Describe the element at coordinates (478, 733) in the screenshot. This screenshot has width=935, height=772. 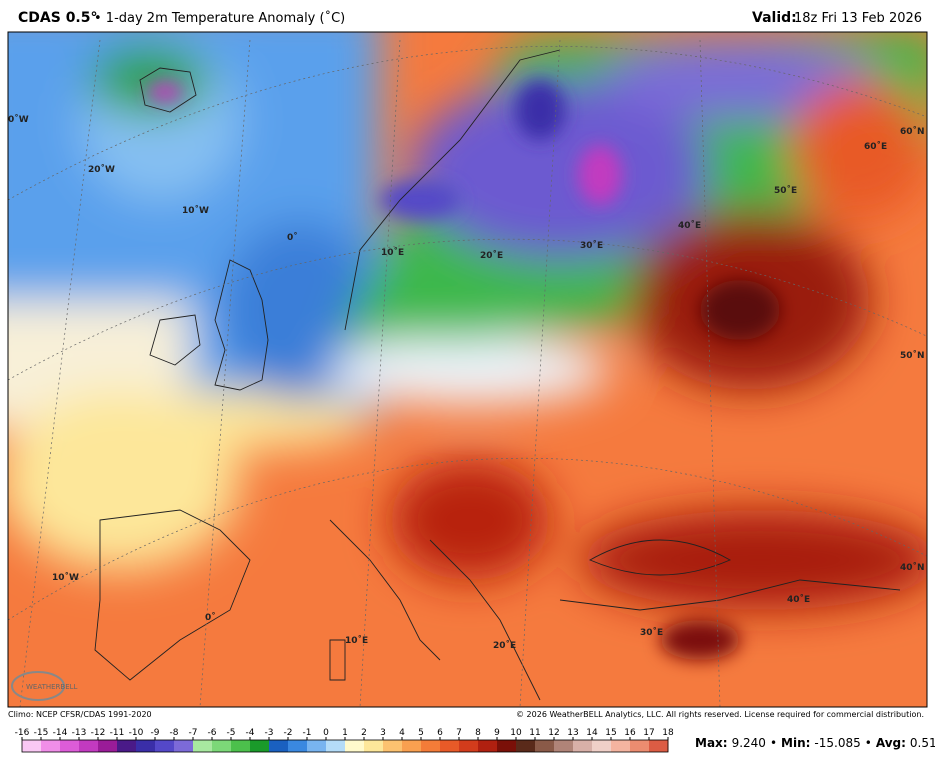
I see `colorbar-tick-label: 8` at that location.